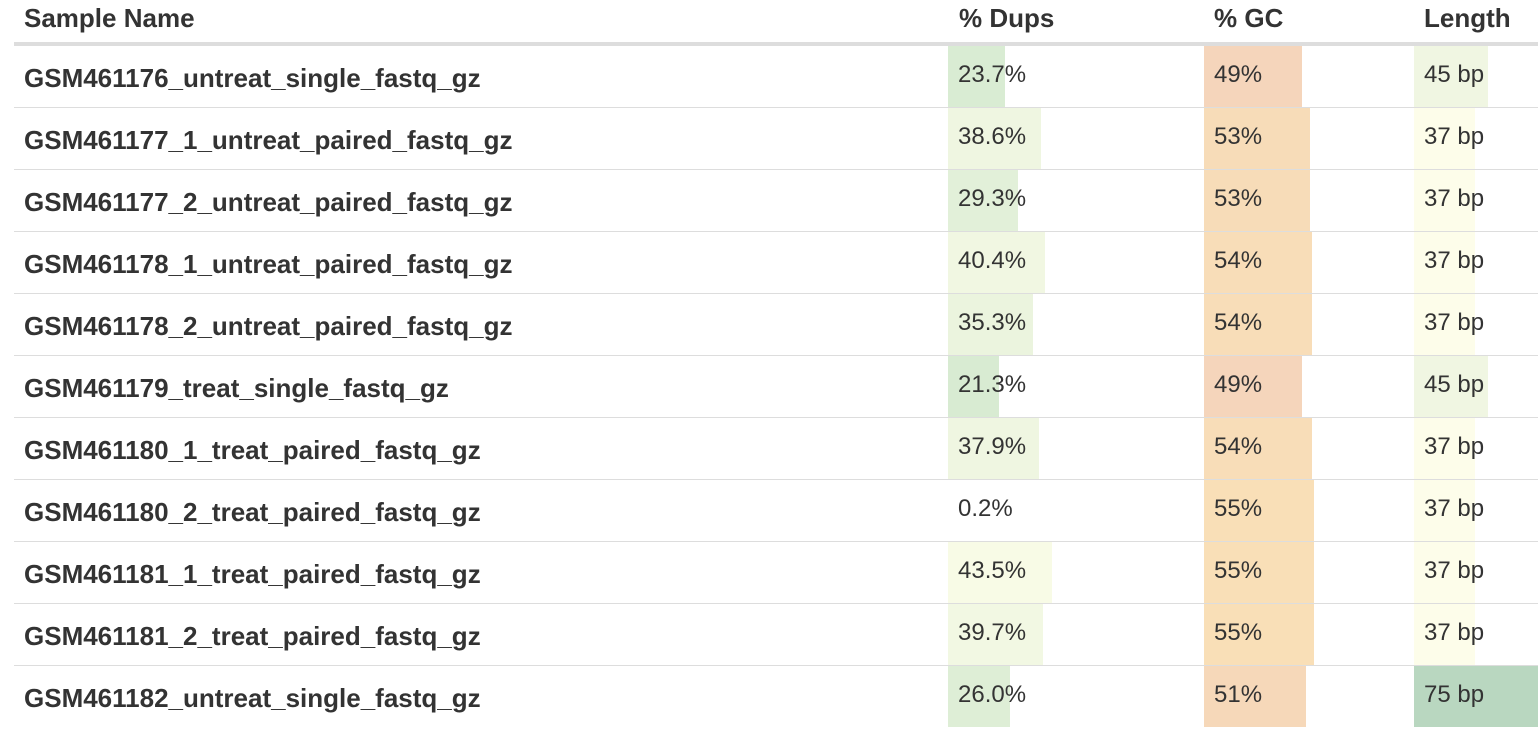  I want to click on column-header-dups: % Dups, so click(1007, 18).